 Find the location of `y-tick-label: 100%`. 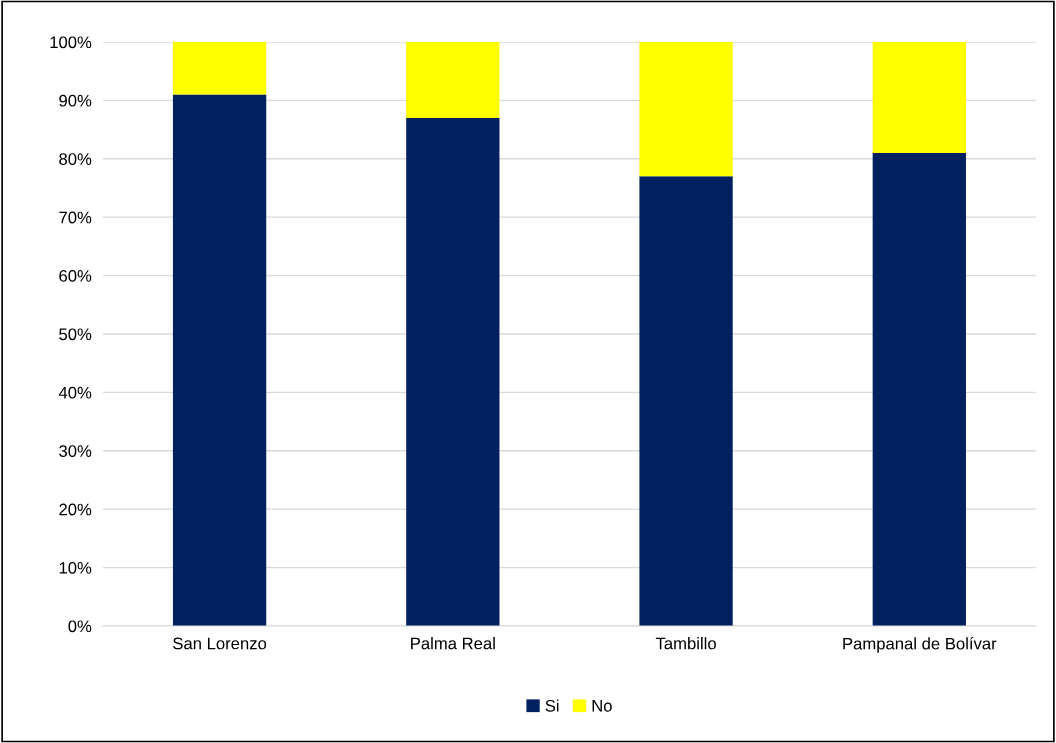

y-tick-label: 100% is located at coordinates (71, 42).